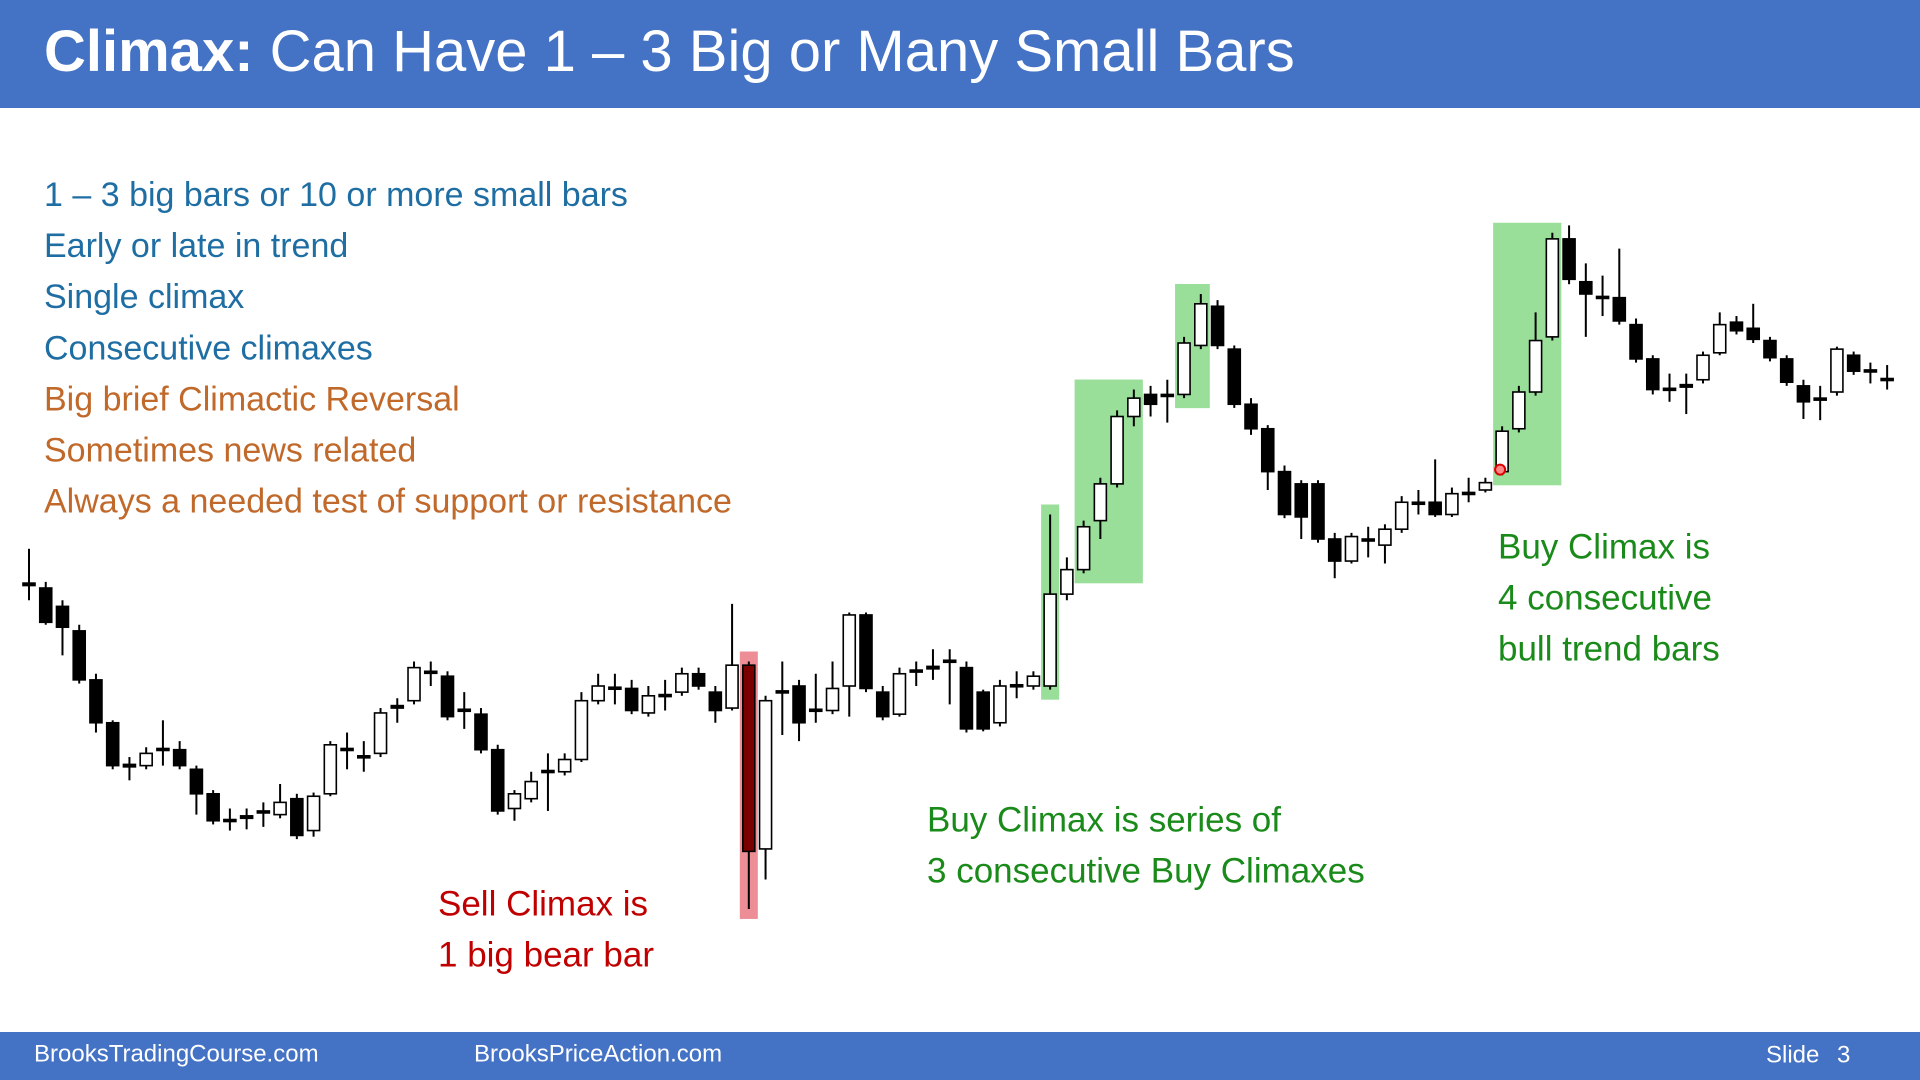 The height and width of the screenshot is (1080, 1920). What do you see at coordinates (262, 51) in the screenshot?
I see `title-space` at bounding box center [262, 51].